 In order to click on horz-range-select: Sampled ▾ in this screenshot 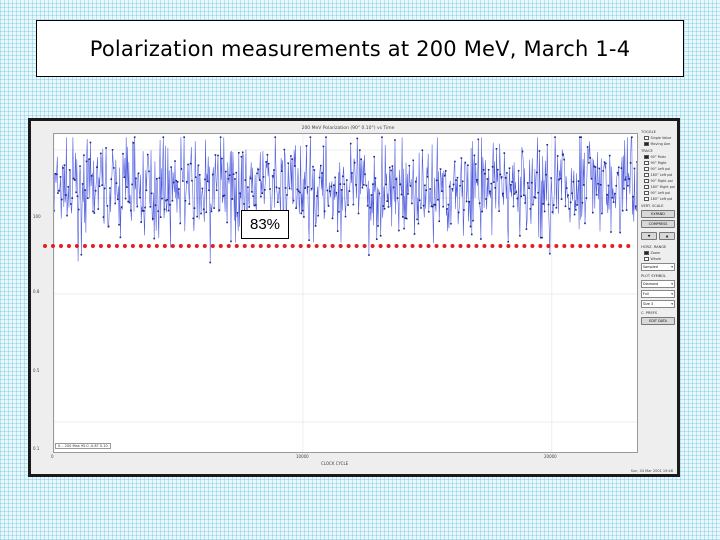, I will do `click(658, 267)`.